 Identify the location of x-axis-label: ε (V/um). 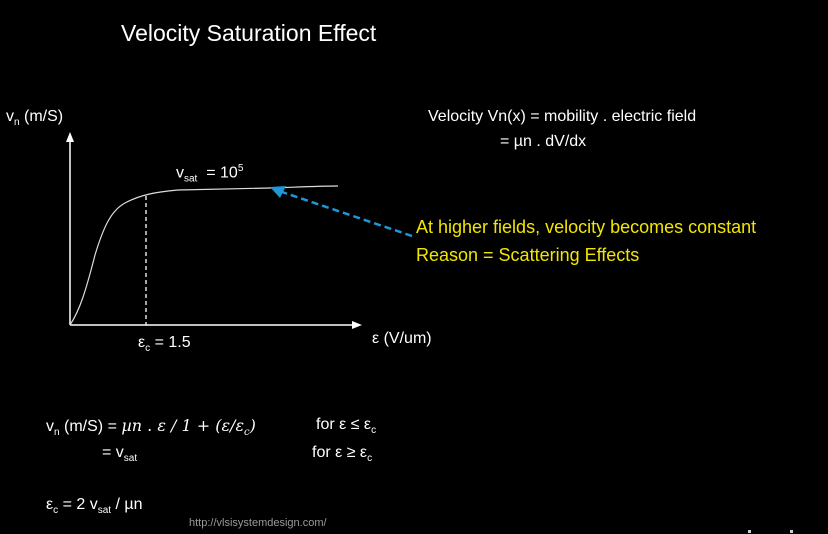
(402, 338).